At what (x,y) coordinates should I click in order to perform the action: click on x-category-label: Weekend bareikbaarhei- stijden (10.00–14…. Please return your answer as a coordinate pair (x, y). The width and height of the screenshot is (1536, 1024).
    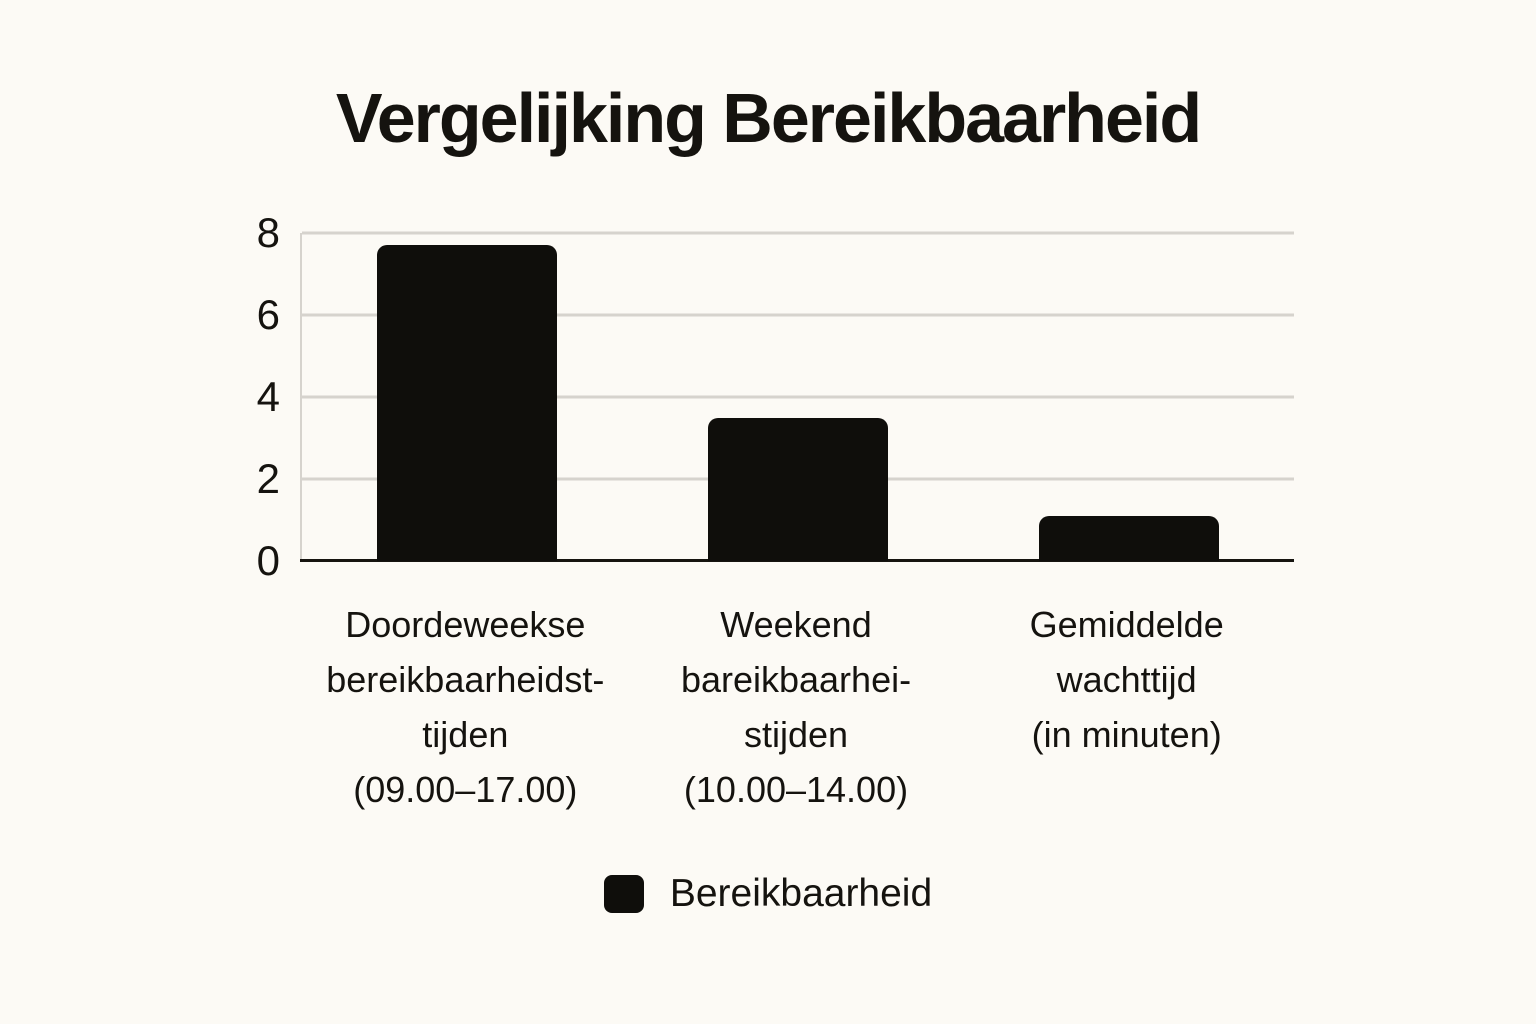
    Looking at the image, I should click on (796, 707).